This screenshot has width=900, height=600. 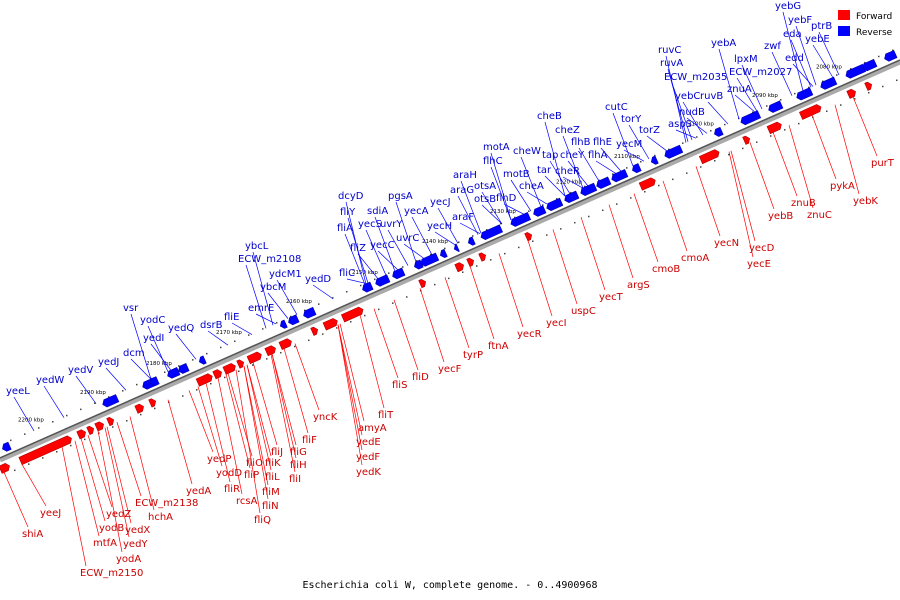 I want to click on gene-label-yodc: yodC, so click(x=152, y=320).